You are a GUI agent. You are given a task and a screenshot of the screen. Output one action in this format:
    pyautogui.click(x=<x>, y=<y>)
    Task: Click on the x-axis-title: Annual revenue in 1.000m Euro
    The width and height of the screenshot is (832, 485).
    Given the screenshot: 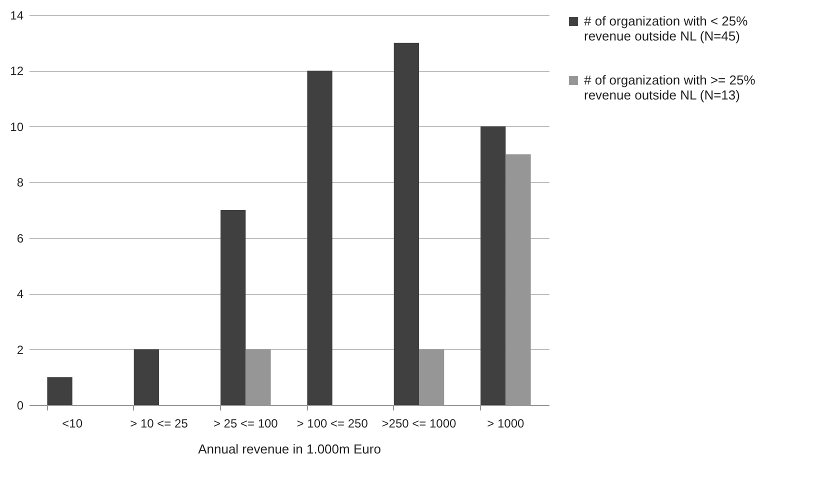 What is the action you would take?
    pyautogui.click(x=289, y=449)
    